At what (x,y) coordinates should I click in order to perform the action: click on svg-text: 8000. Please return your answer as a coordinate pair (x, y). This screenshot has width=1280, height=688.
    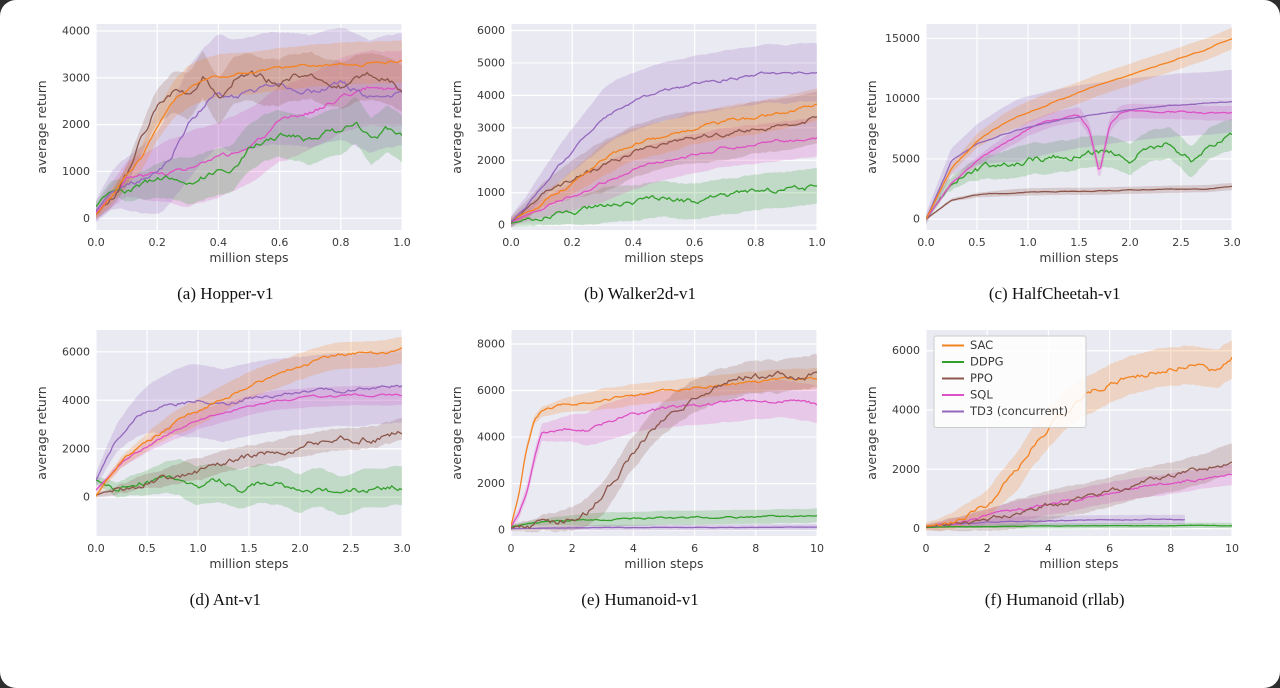
    Looking at the image, I should click on (491, 343).